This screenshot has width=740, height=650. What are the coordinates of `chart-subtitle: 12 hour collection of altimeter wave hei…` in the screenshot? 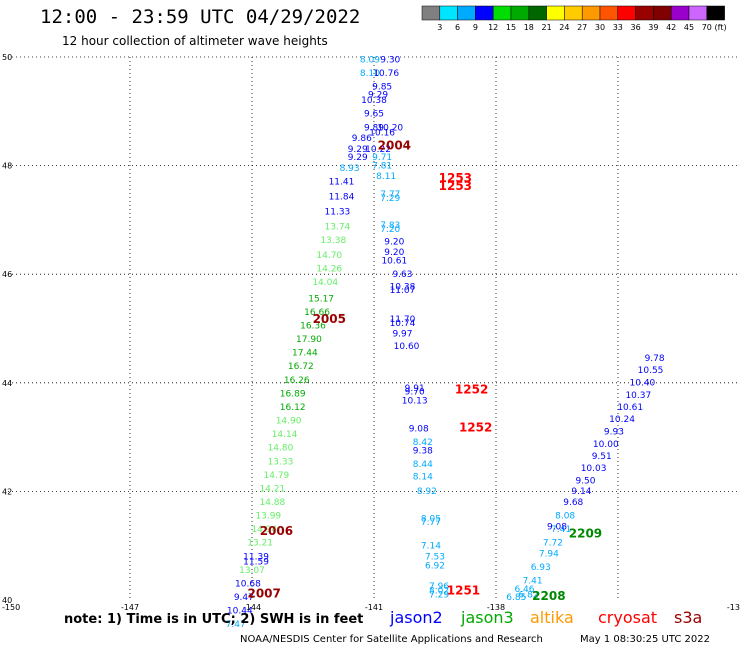 It's located at (195, 41).